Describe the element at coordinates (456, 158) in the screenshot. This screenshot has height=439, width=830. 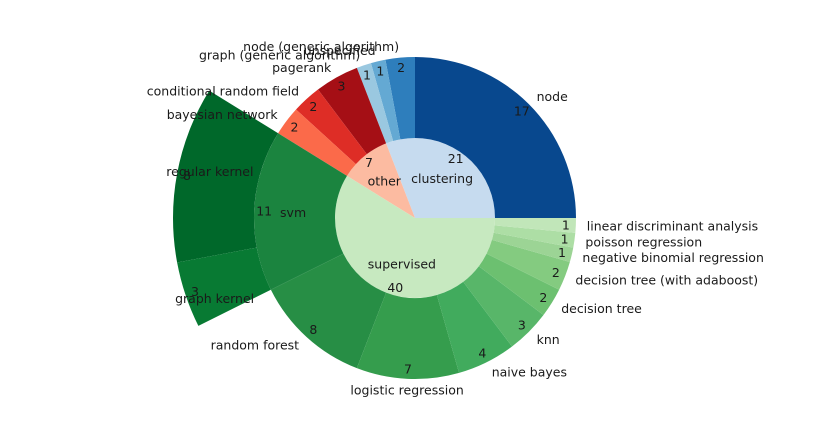
I see `inner-value-clustering: 21` at that location.